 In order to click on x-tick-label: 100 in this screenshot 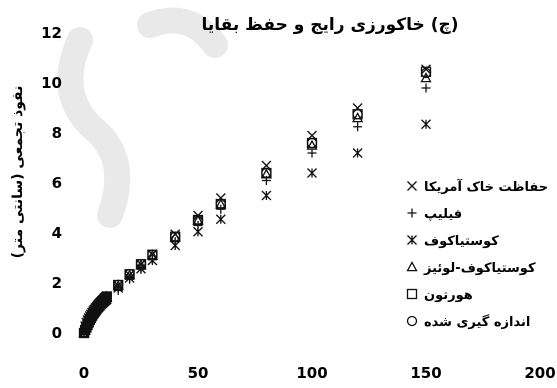, I will do `click(311, 373)`.